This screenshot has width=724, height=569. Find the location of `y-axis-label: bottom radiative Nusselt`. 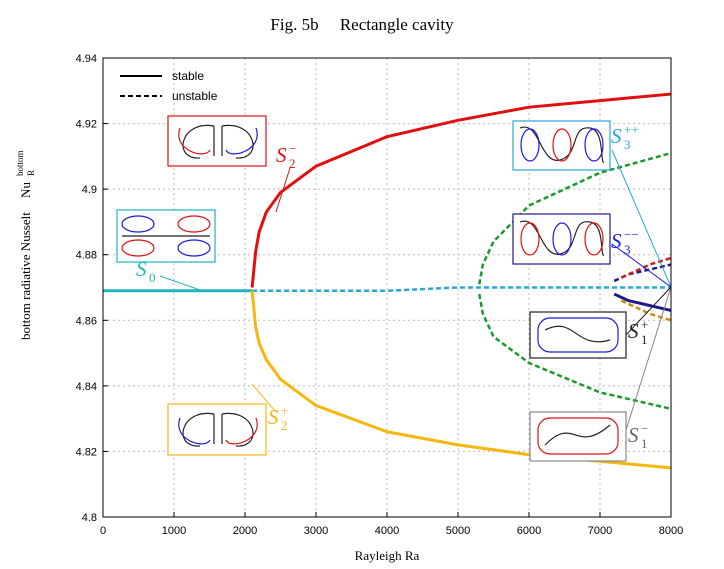

y-axis-label: bottom radiative Nusselt is located at coordinates (25, 276).